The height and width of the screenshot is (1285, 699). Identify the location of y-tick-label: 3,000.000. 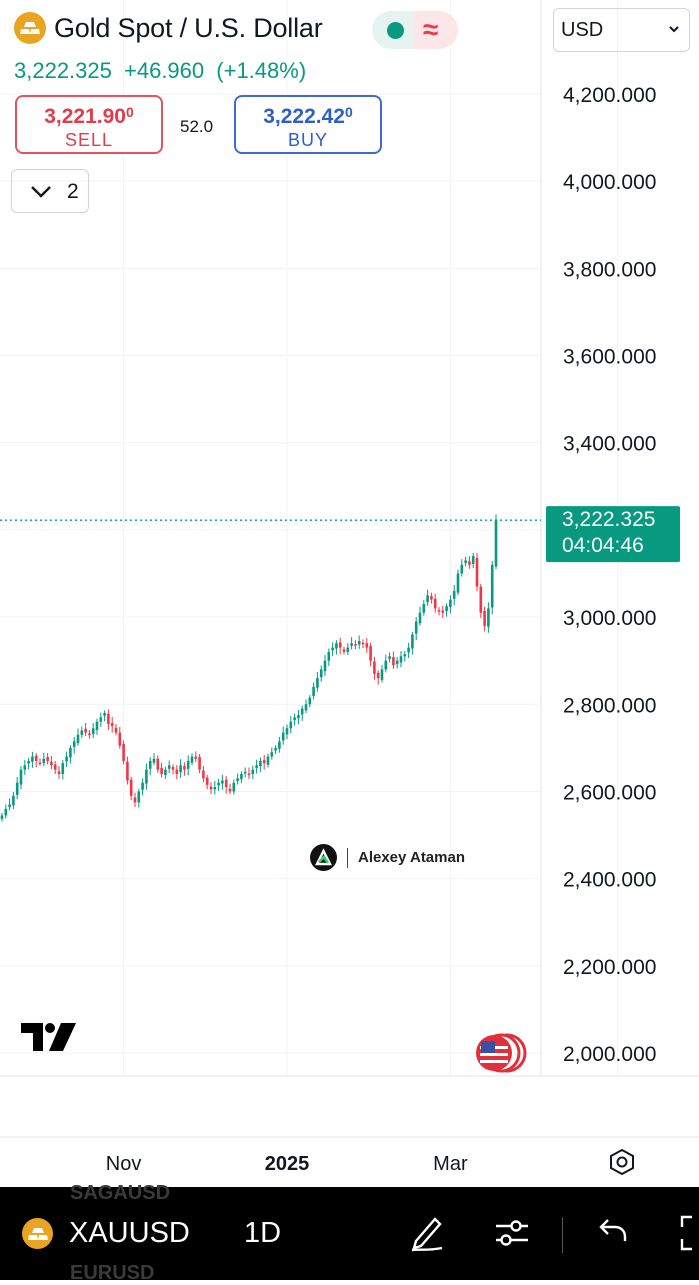
(609, 618).